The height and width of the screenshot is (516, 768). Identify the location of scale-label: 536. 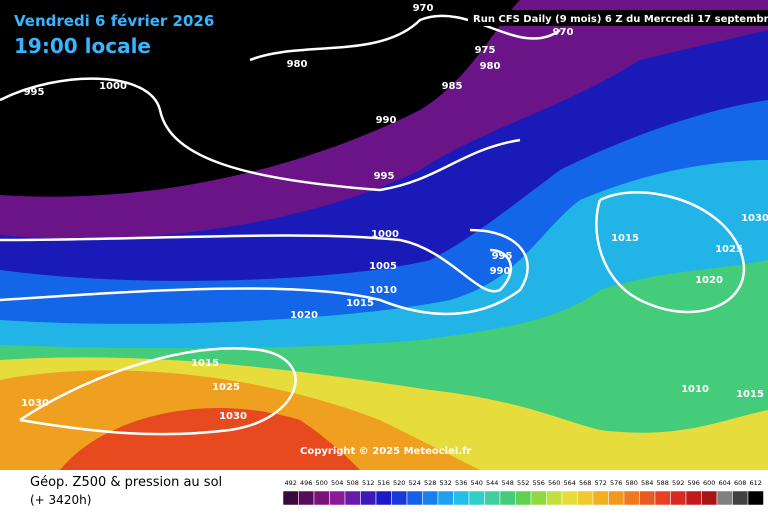
(461, 483).